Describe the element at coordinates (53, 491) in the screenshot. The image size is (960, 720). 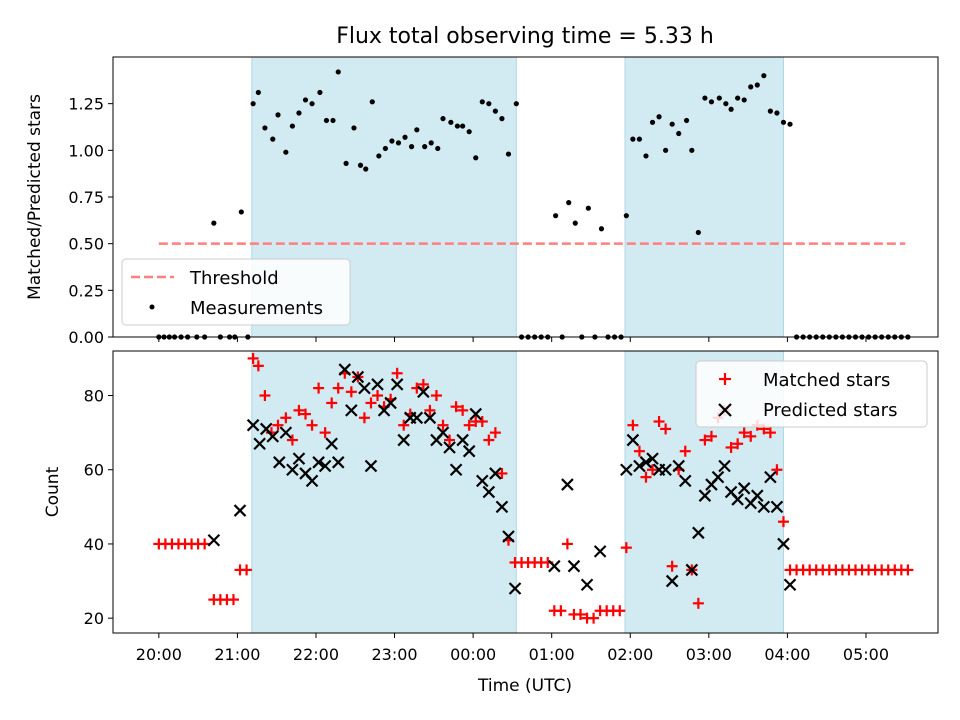
I see `bottom-y-axis-label: Count` at that location.